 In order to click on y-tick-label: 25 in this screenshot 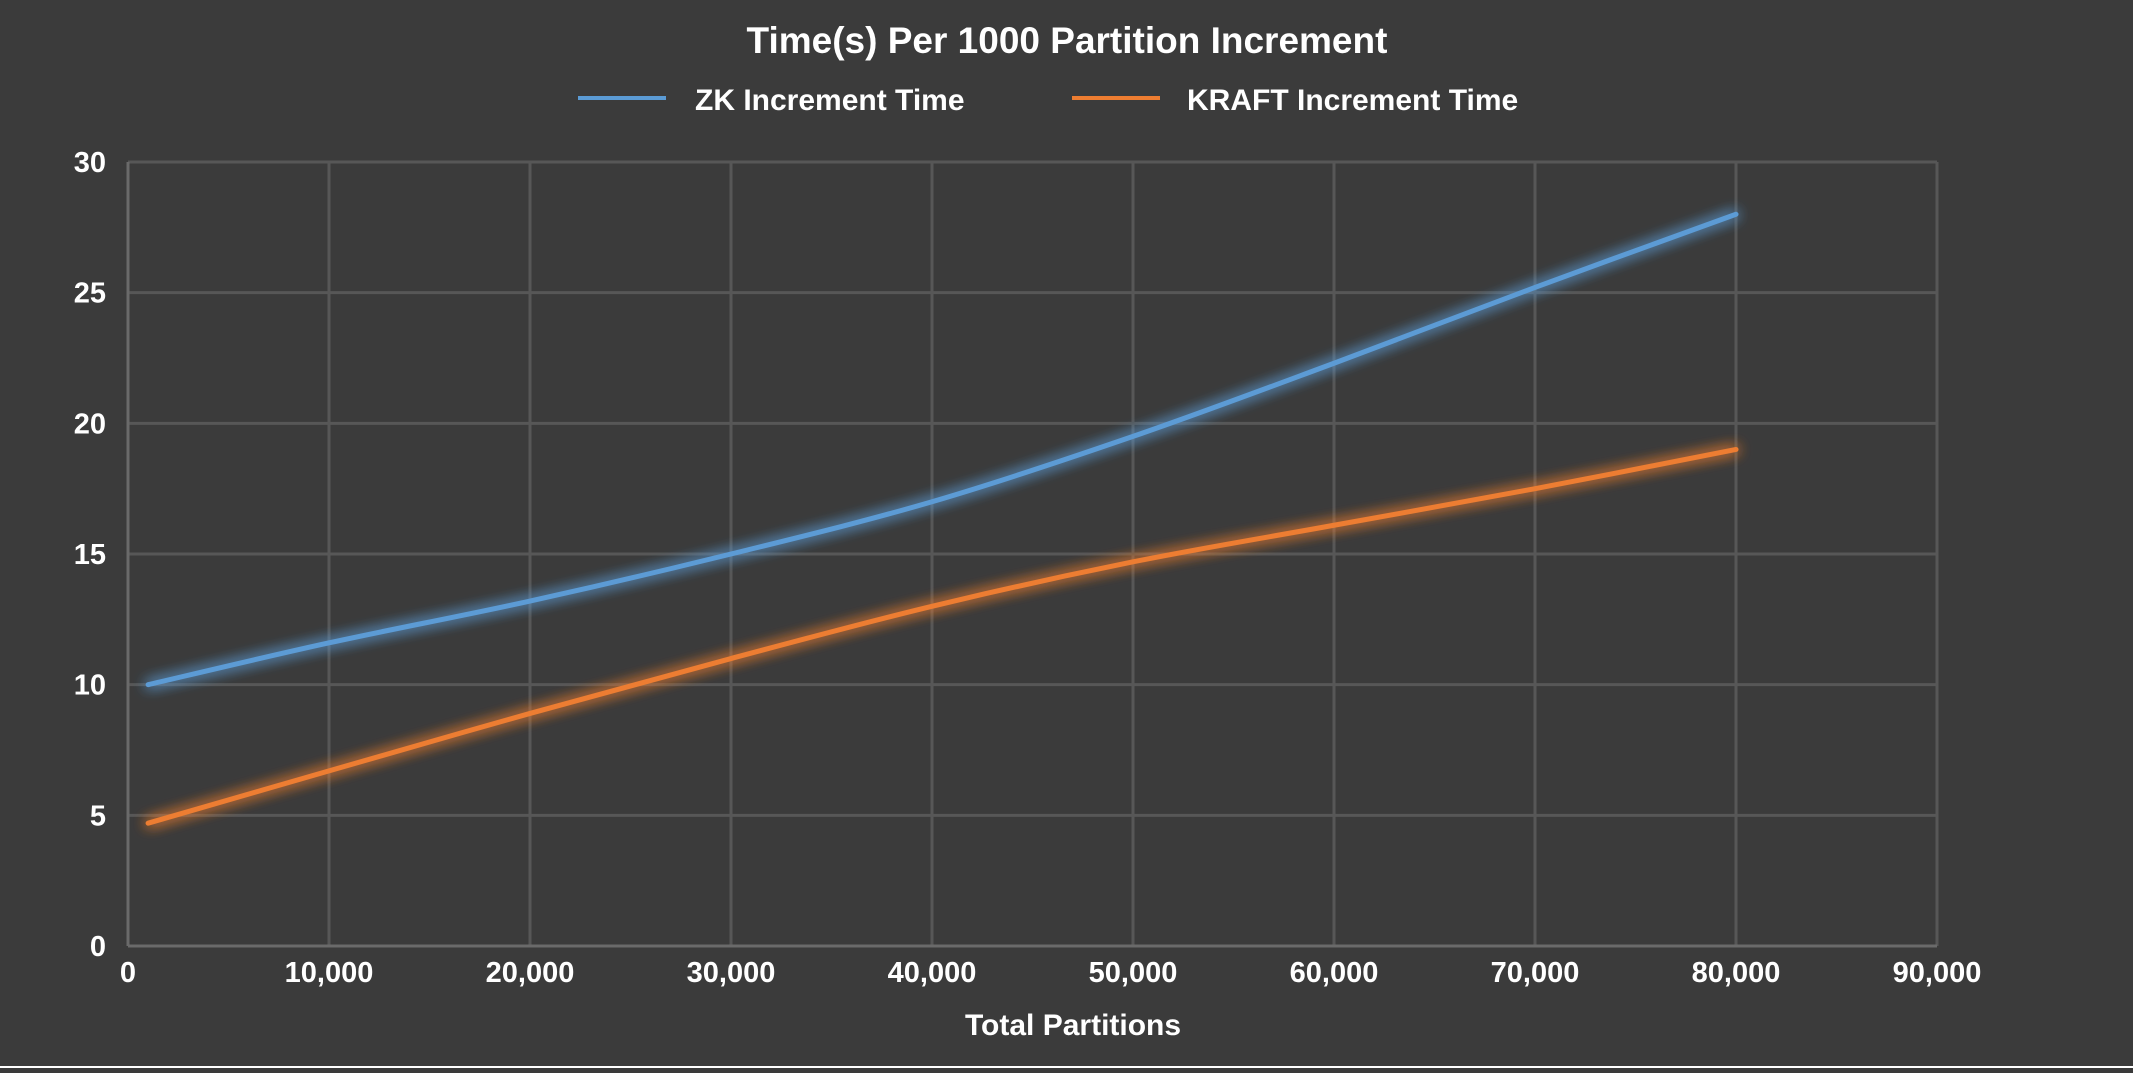, I will do `click(90, 294)`.